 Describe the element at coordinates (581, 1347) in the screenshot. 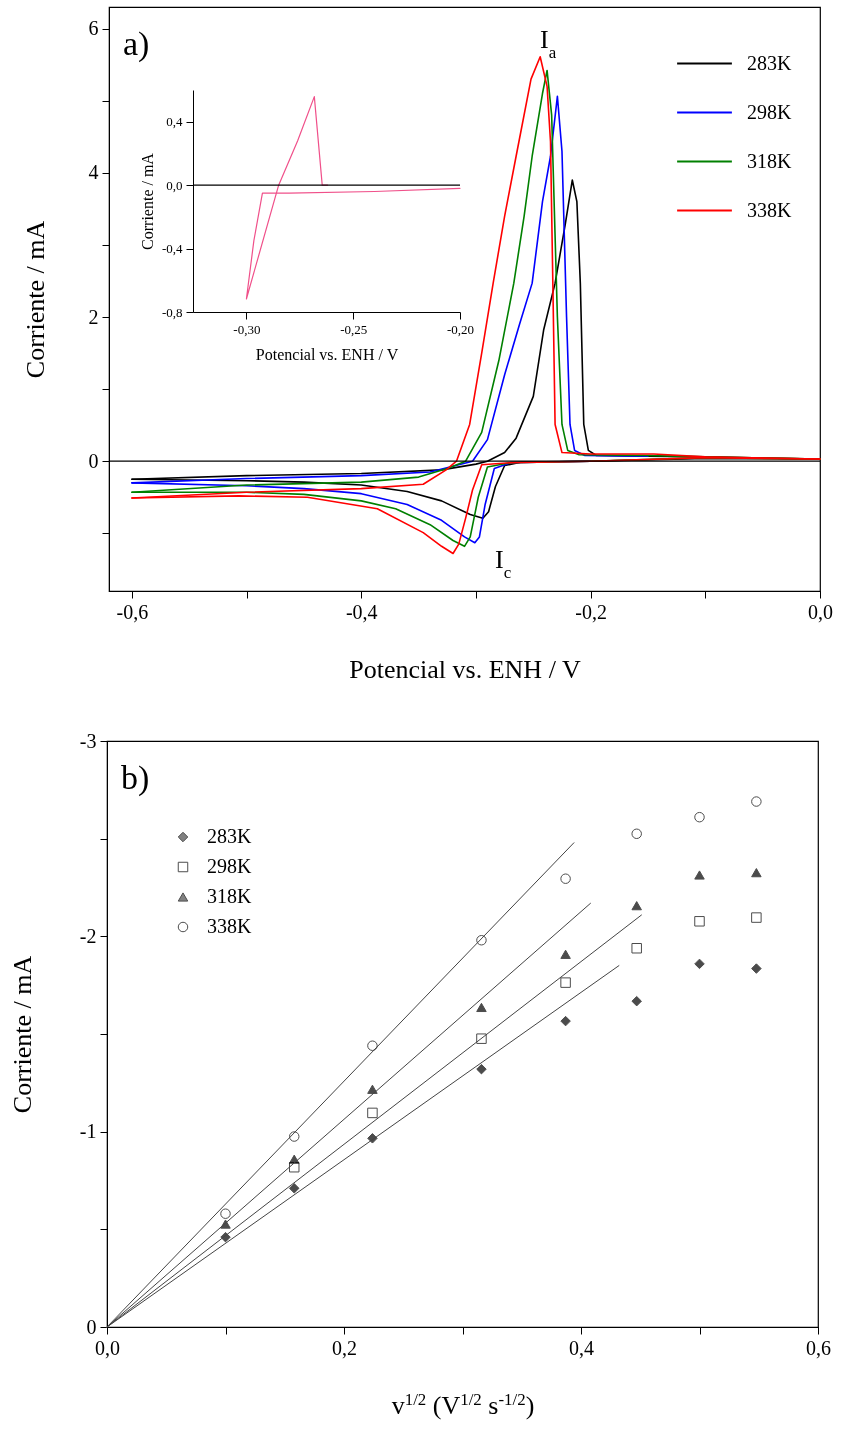

I see `x-tick-label: 0,4` at that location.